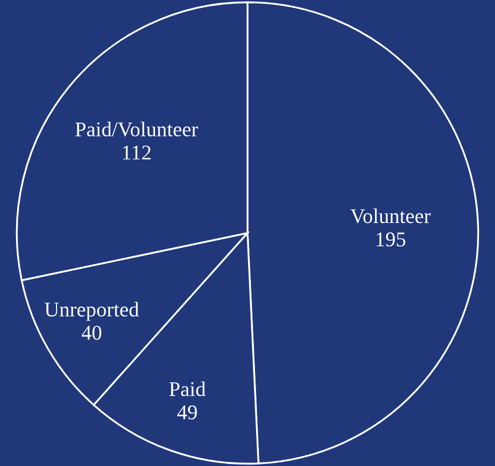 The height and width of the screenshot is (466, 495). Describe the element at coordinates (390, 216) in the screenshot. I see `slice-label: Volunteer` at that location.